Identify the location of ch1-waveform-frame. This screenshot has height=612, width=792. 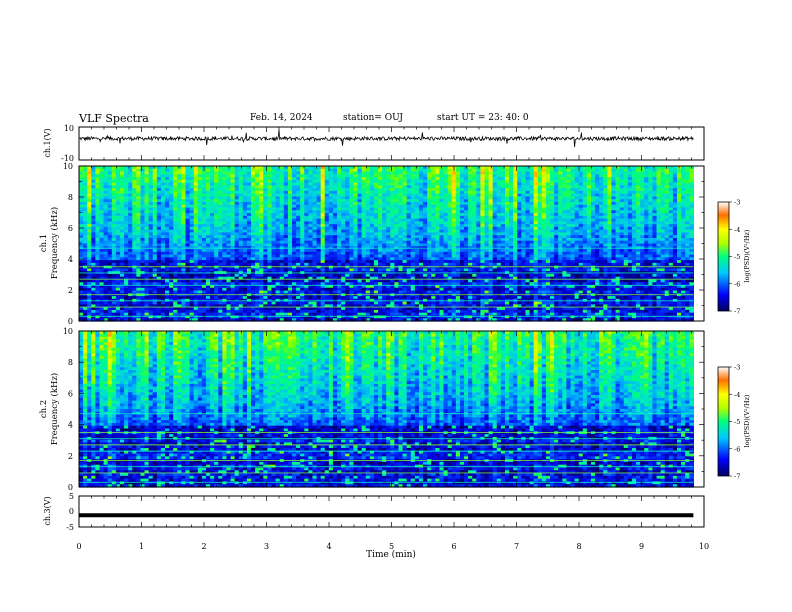
(391, 143).